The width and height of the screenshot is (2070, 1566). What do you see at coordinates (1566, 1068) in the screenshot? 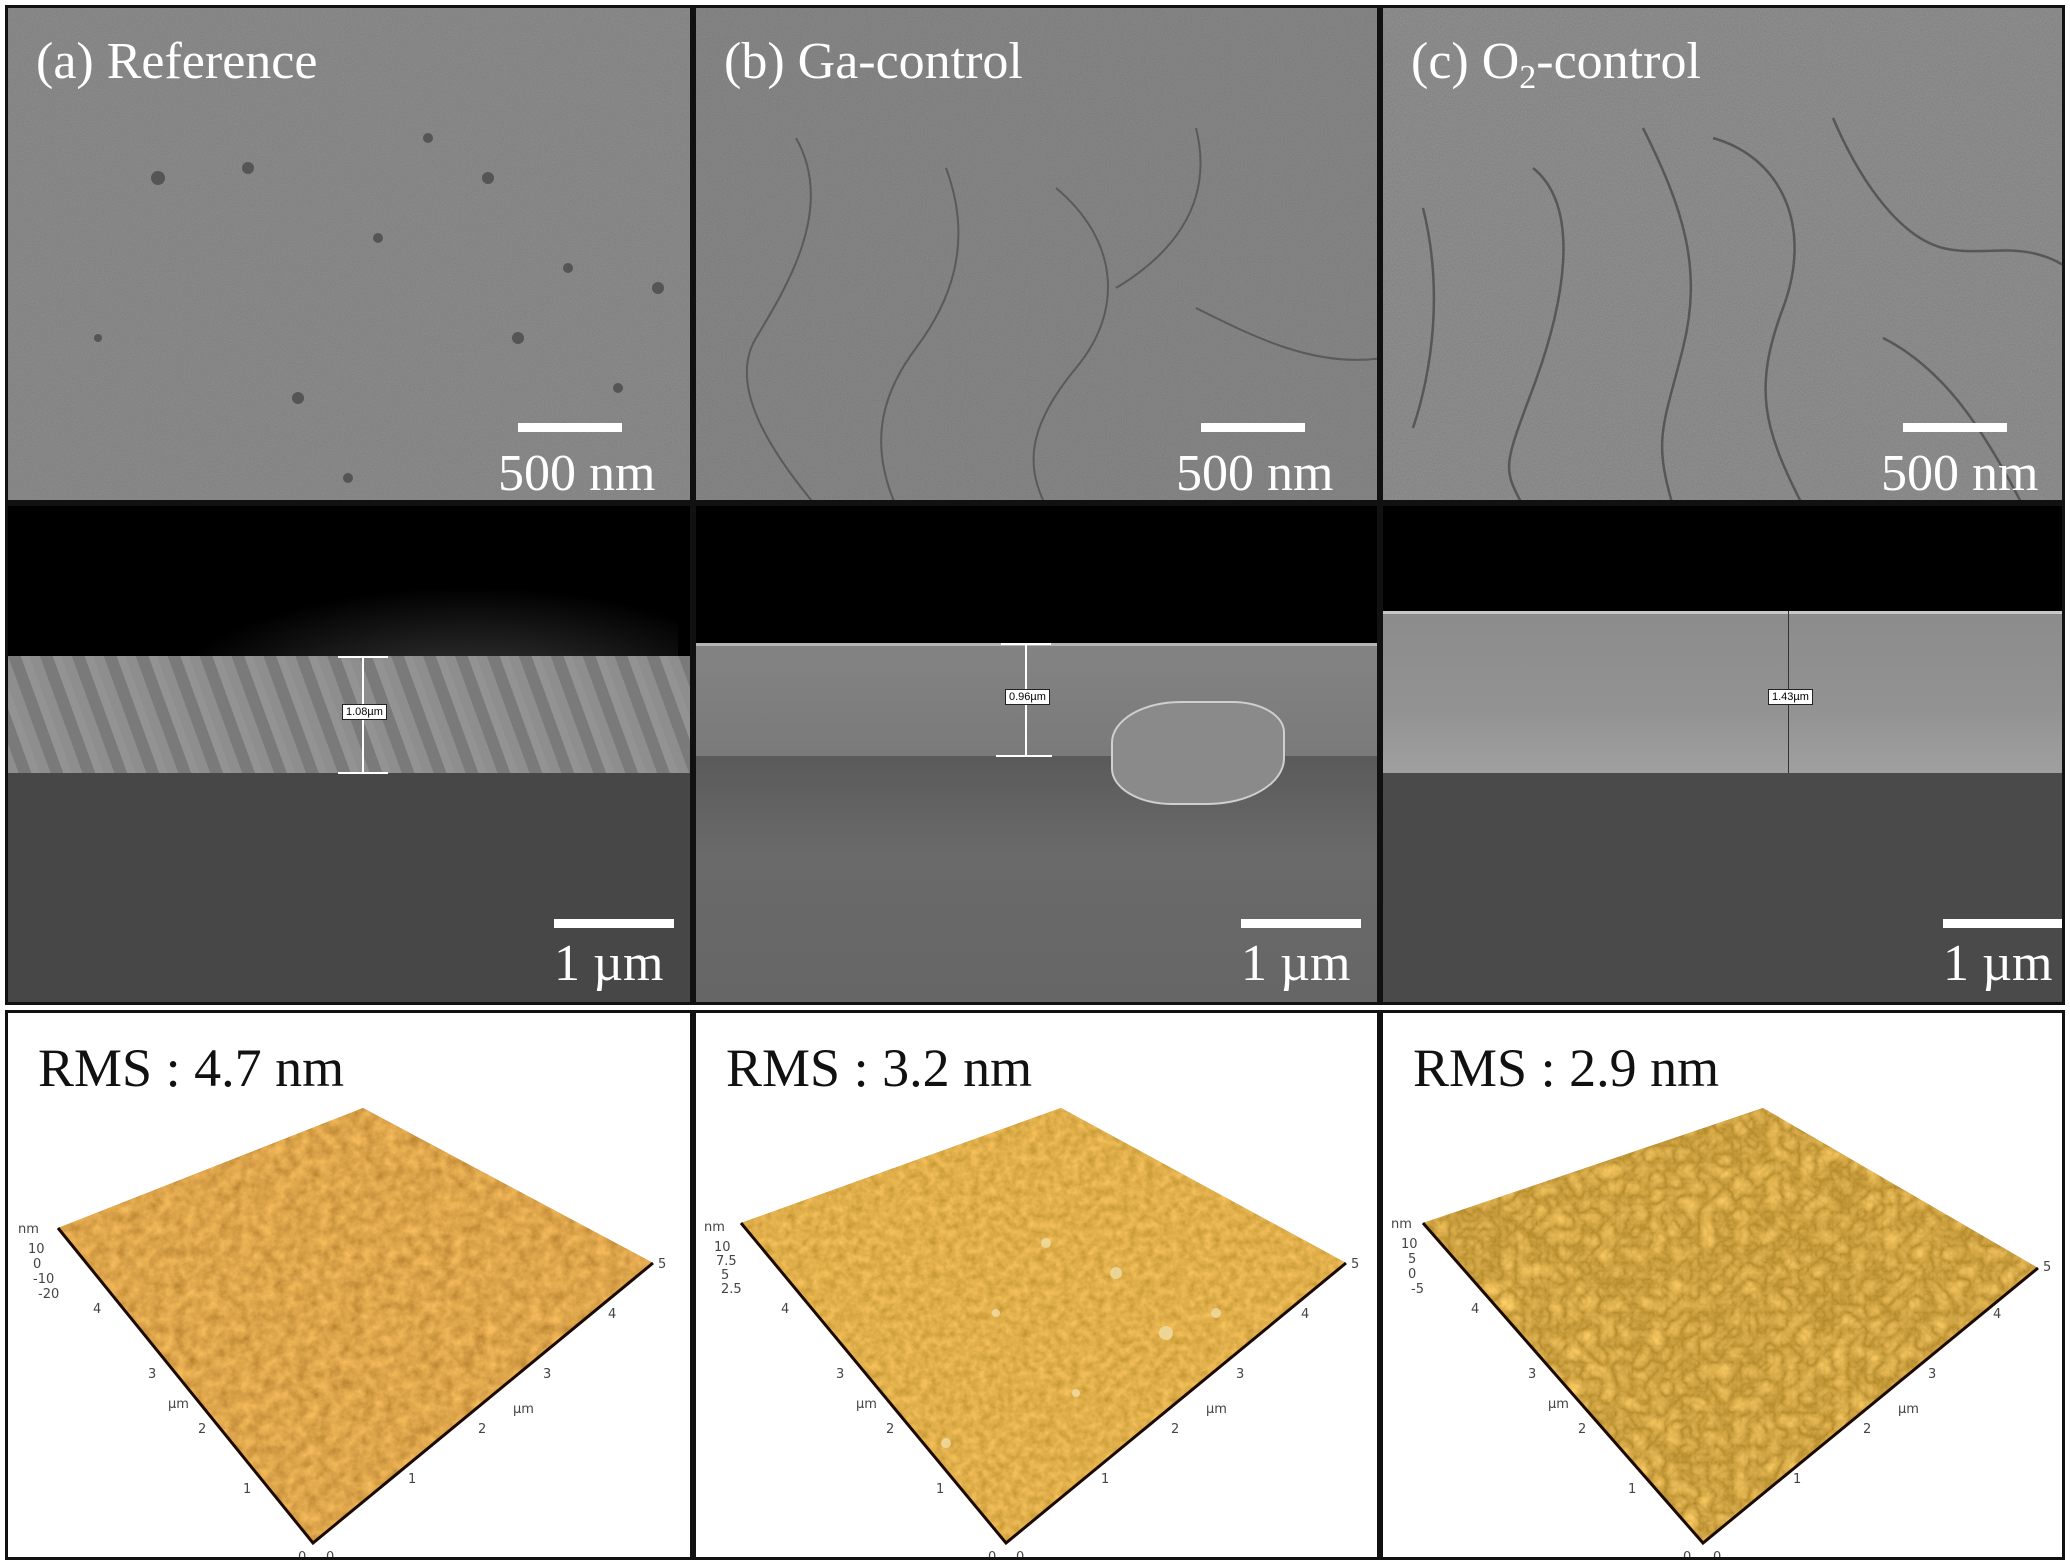
I see `rms-label: RMS : 2.9 nm` at bounding box center [1566, 1068].